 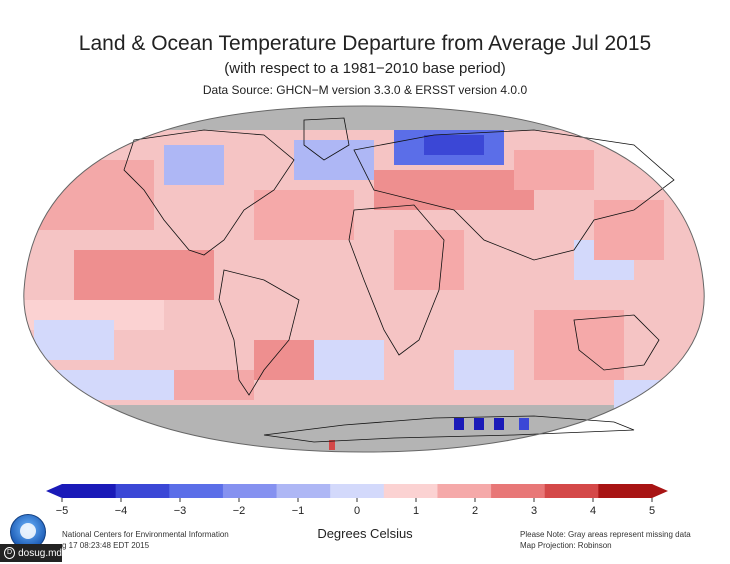 What do you see at coordinates (357, 500) in the screenshot?
I see `color-legend: −5 −4 −3 −2 −1 0 1 2 3 4 5` at bounding box center [357, 500].